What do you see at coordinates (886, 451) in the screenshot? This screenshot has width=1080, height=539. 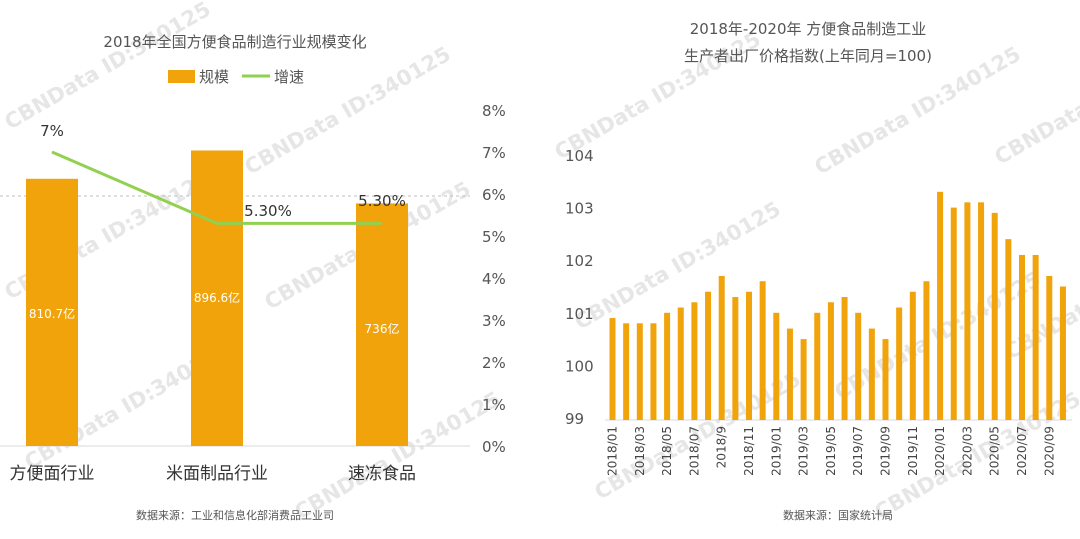 I see `x-tick-label: 2019/09` at bounding box center [886, 451].